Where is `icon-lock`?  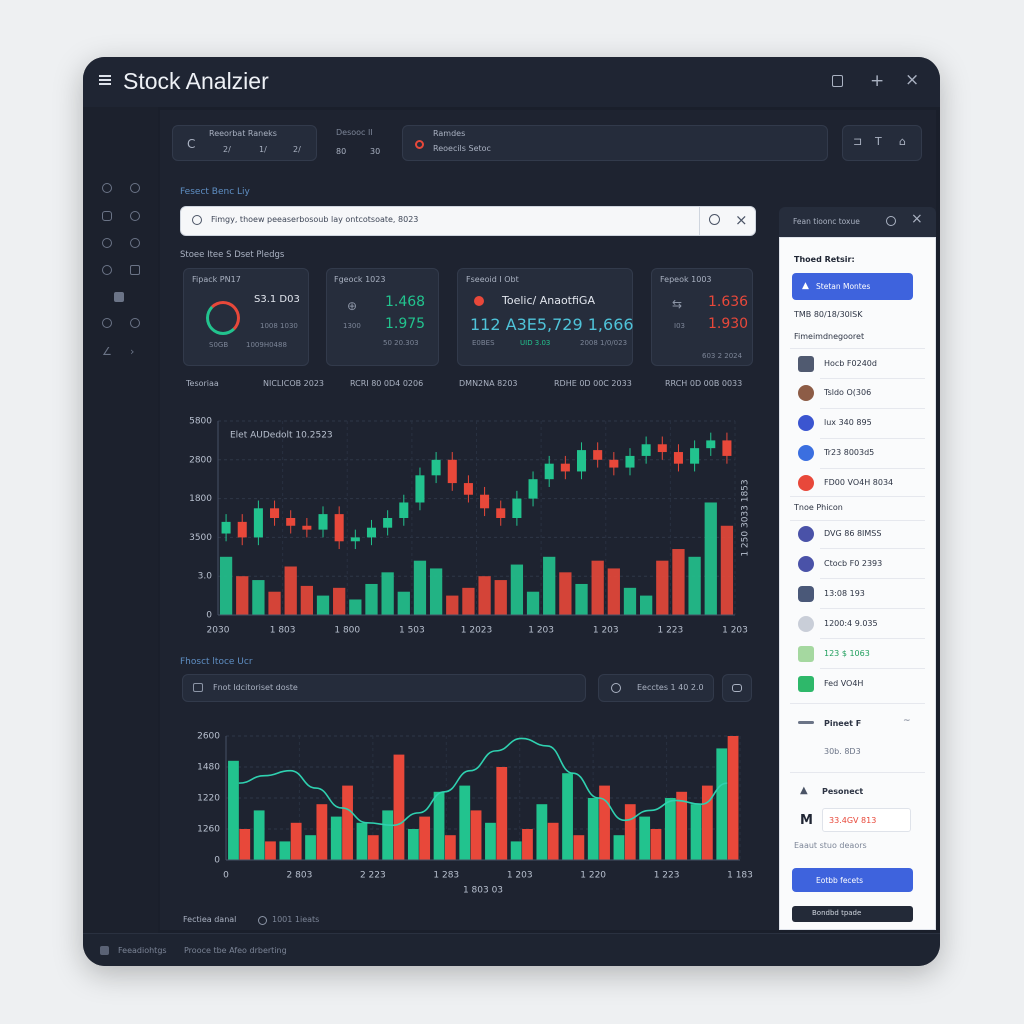 icon-lock is located at coordinates (837, 81).